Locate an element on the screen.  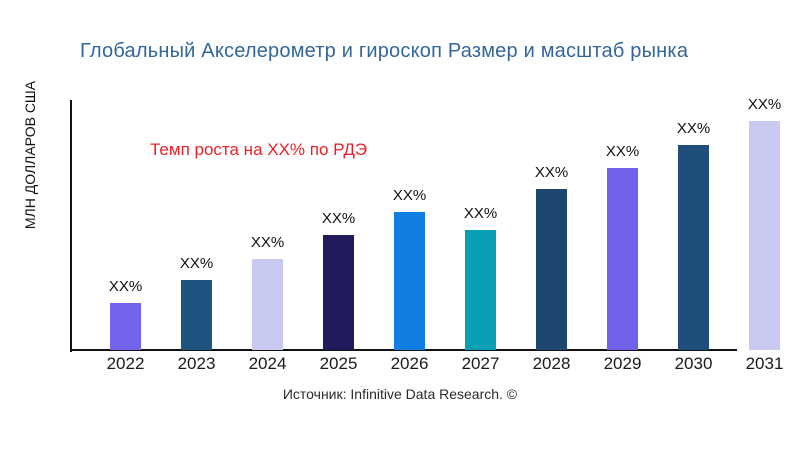
growth-rate-annotation: Темп роста на XX% по РДЭ is located at coordinates (259, 149).